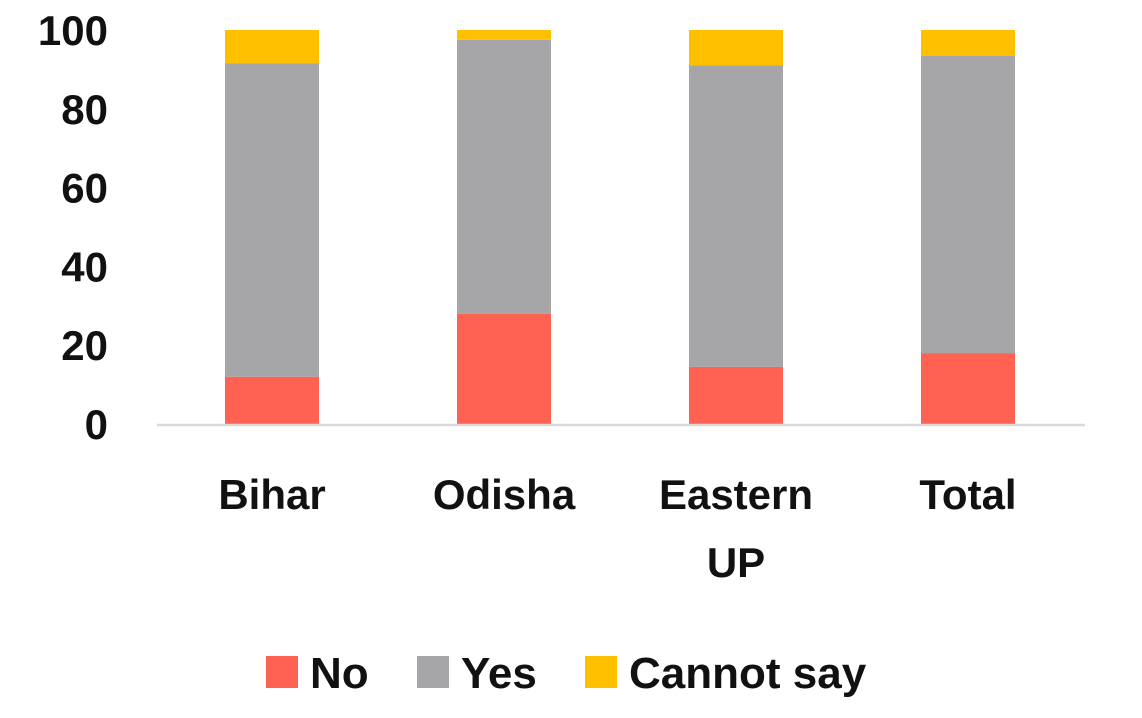 This screenshot has width=1142, height=718. I want to click on y-tick-label: 80, so click(84, 109).